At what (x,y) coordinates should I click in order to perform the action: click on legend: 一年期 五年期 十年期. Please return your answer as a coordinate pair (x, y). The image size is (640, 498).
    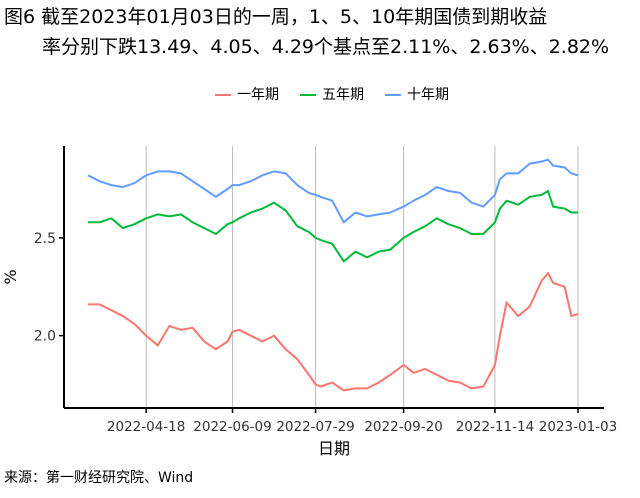
    Looking at the image, I should click on (320, 95).